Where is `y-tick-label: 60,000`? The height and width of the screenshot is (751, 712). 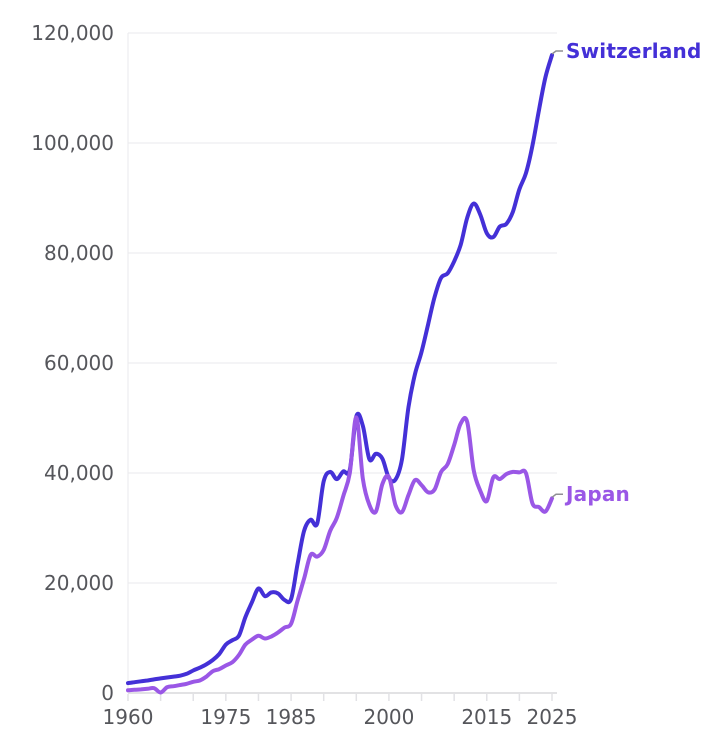 y-tick-label: 60,000 is located at coordinates (79, 363).